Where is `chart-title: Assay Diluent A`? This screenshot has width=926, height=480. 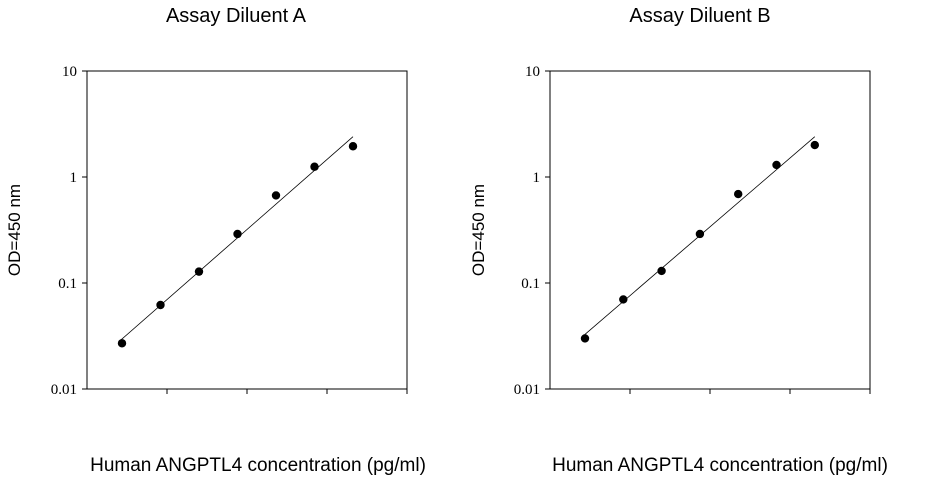 chart-title: Assay Diluent A is located at coordinates (236, 16).